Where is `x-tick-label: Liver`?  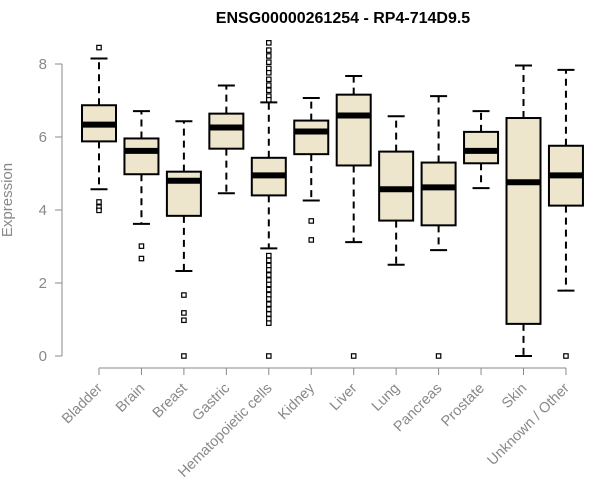
x-tick-label: Liver is located at coordinates (344, 397).